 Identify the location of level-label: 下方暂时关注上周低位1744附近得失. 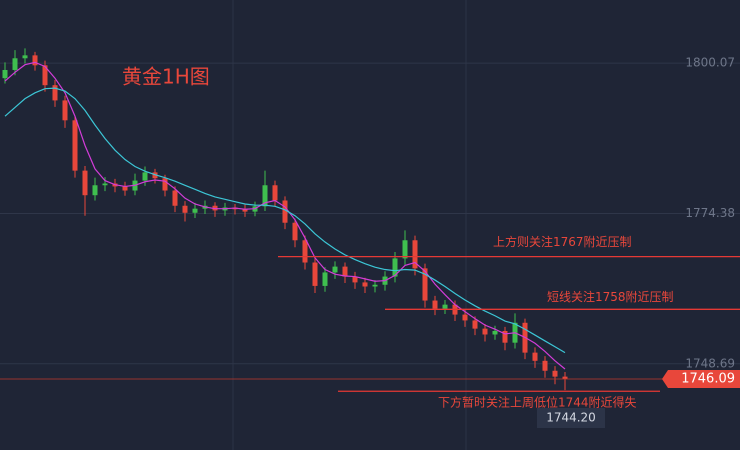
(537, 402).